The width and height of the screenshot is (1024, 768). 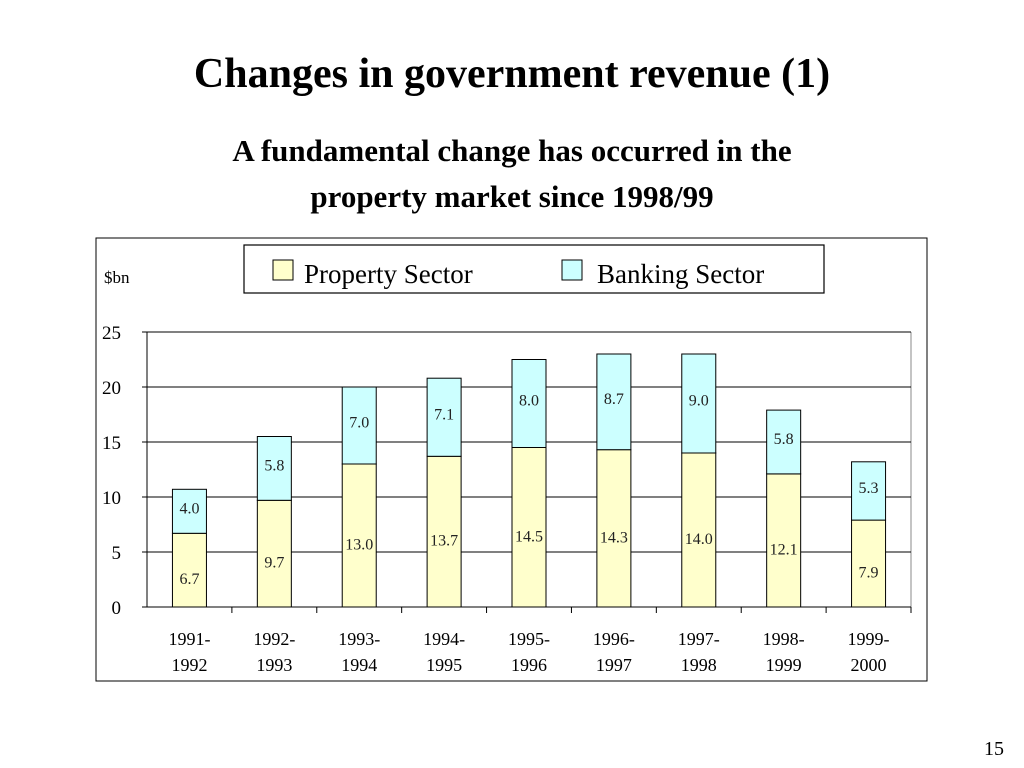 What do you see at coordinates (614, 639) in the screenshot?
I see `x-tick-label-line1: 1996-` at bounding box center [614, 639].